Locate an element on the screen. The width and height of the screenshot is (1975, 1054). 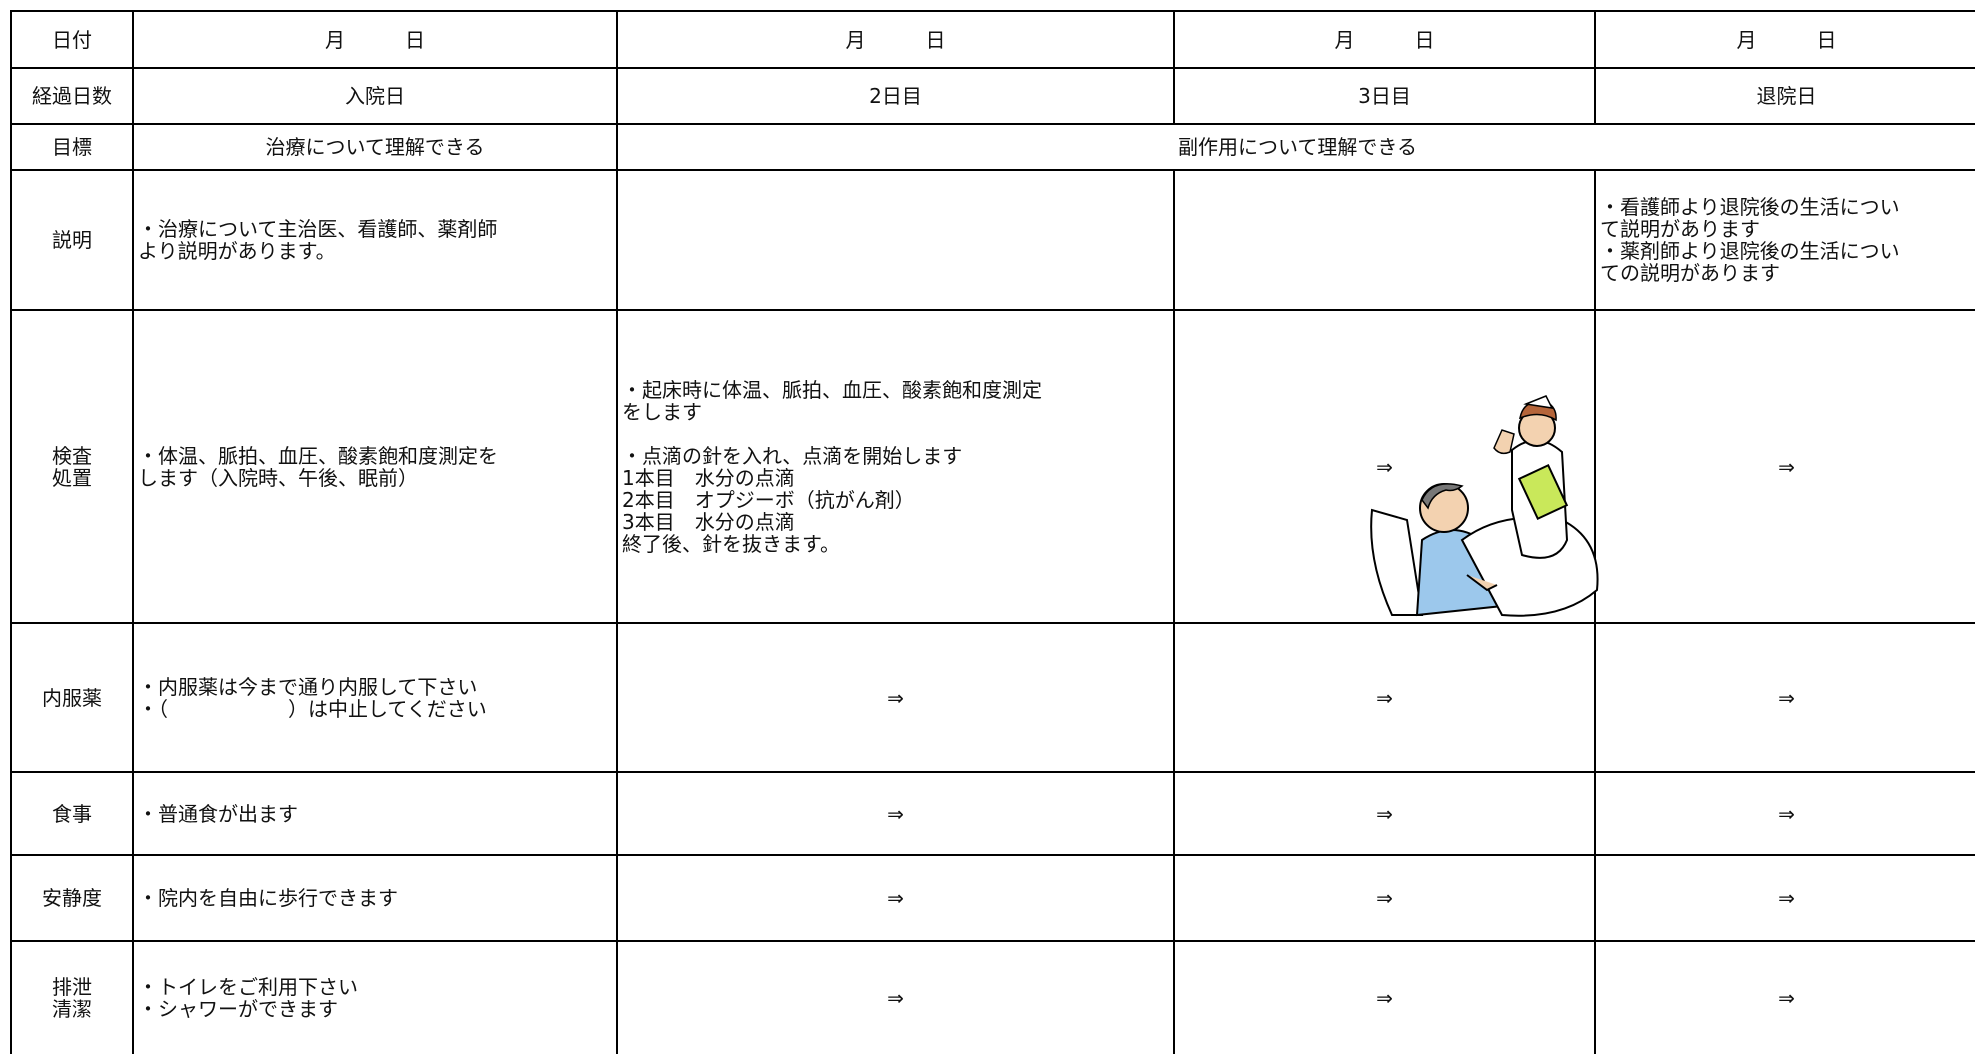
table-cell: 退院日 is located at coordinates (1784, 96).